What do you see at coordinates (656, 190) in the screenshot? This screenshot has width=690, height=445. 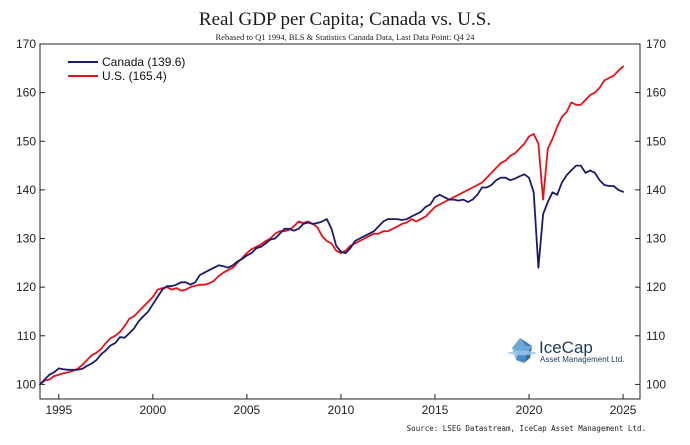 I see `y-tick-label-right: 140` at bounding box center [656, 190].